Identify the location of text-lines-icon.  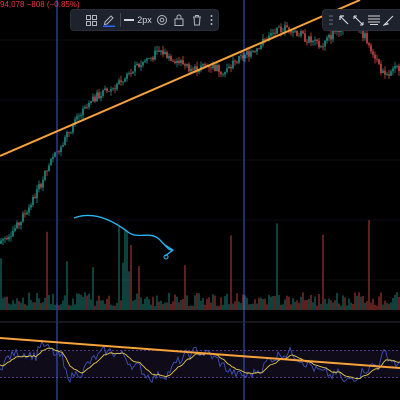
(373, 20).